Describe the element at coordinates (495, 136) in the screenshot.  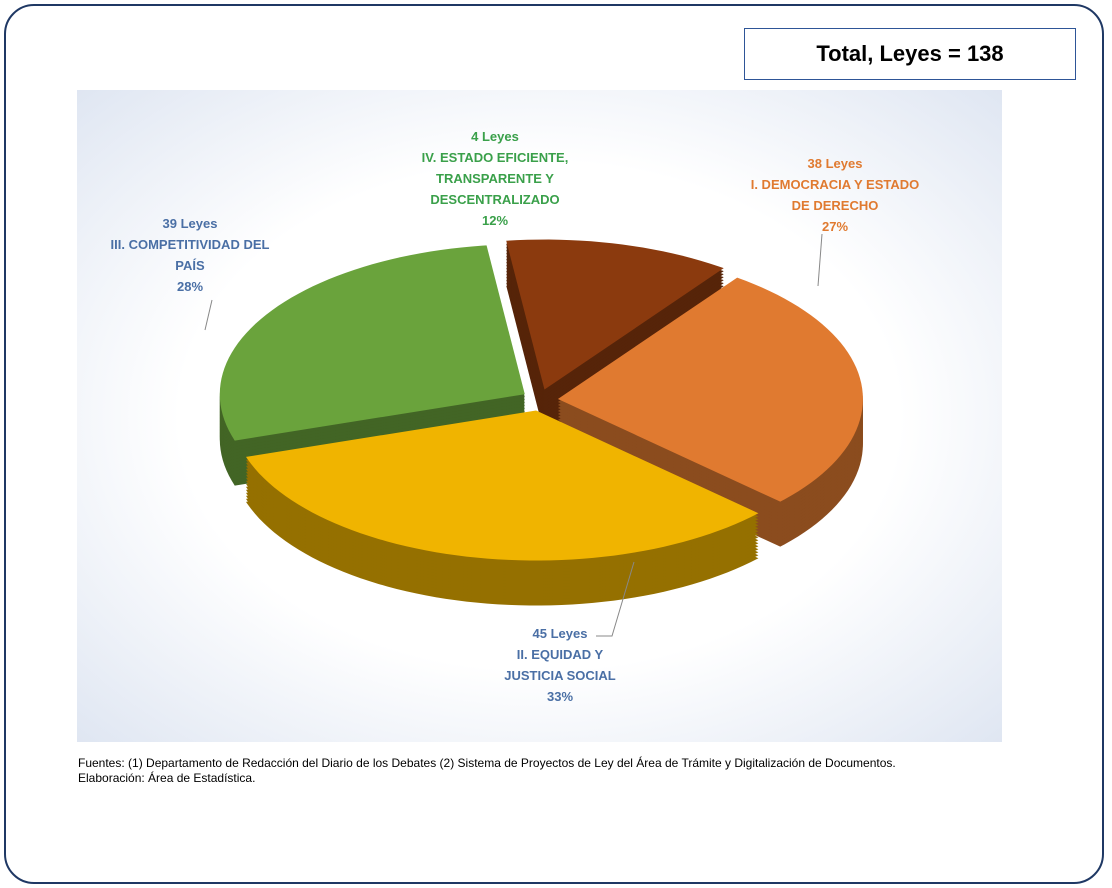
I see `count-label: 4 Leyes` at that location.